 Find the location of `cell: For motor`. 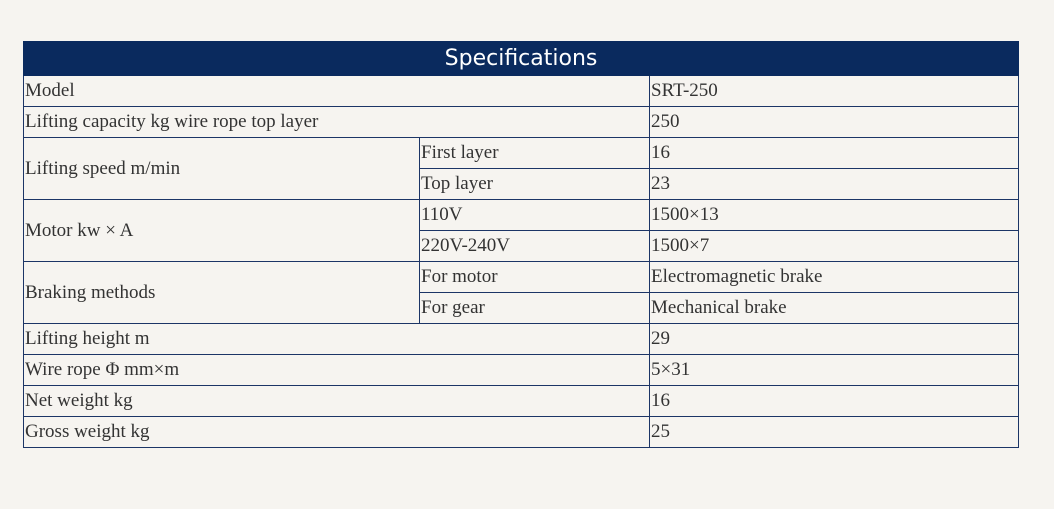

cell: For motor is located at coordinates (534, 277).